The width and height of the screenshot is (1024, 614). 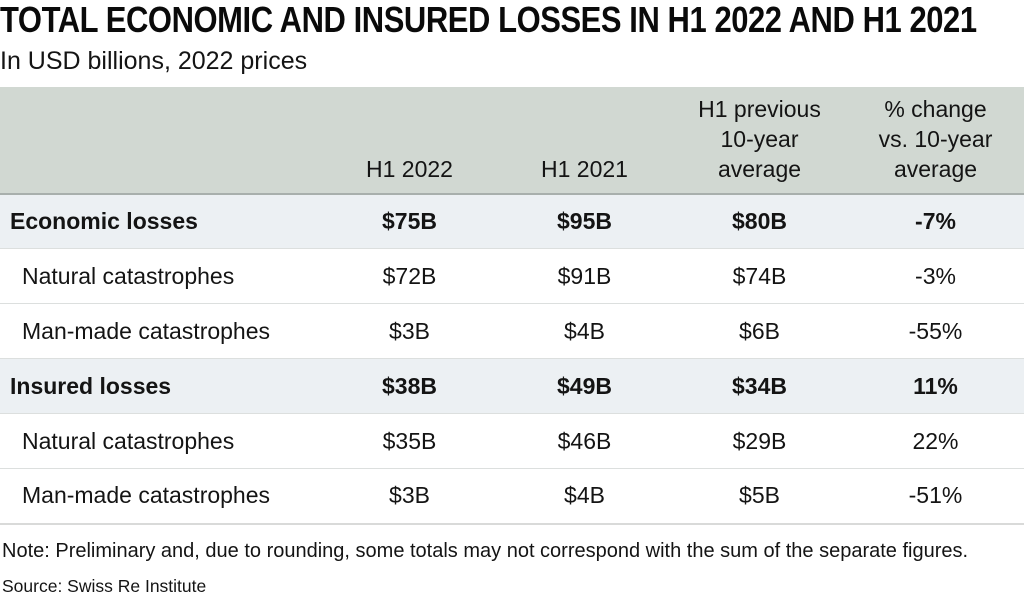 What do you see at coordinates (584, 140) in the screenshot?
I see `column-header-h1-2021: H1 2021` at bounding box center [584, 140].